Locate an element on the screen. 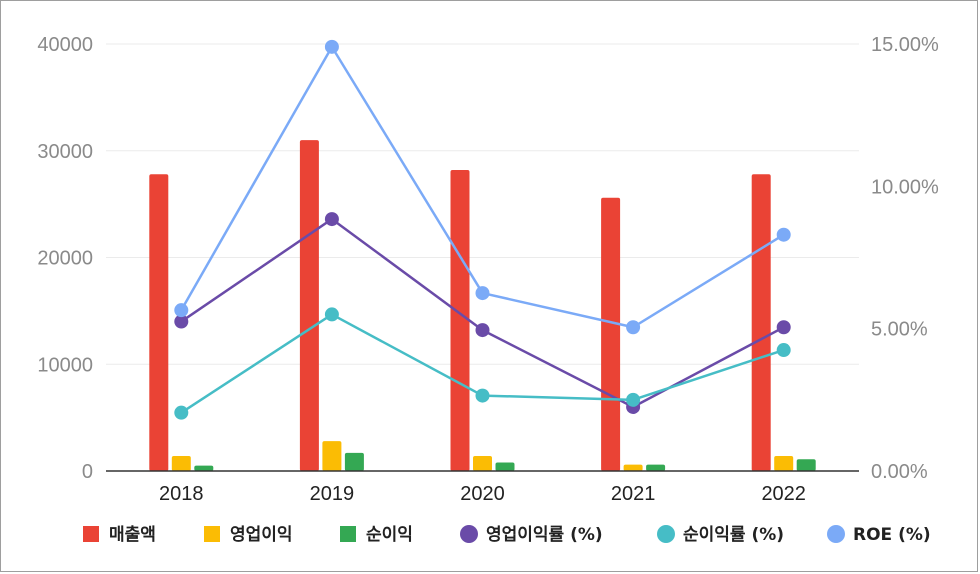  y-left-tick-label: 0 is located at coordinates (87, 472).